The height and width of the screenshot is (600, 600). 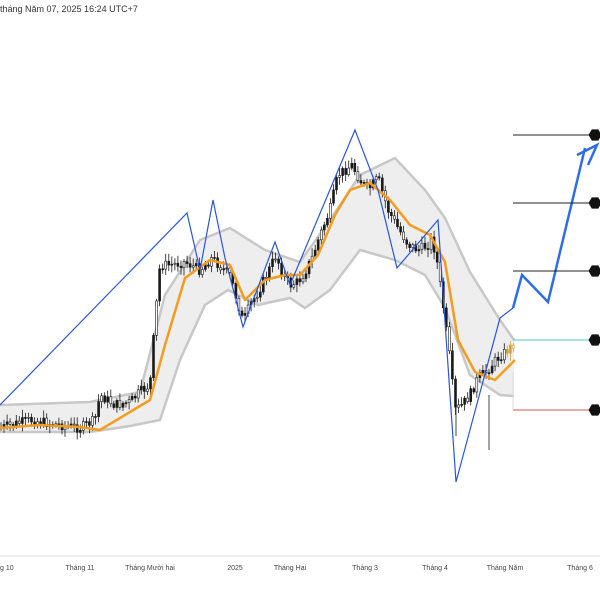 What do you see at coordinates (549, 228) in the screenshot?
I see `projection-line` at bounding box center [549, 228].